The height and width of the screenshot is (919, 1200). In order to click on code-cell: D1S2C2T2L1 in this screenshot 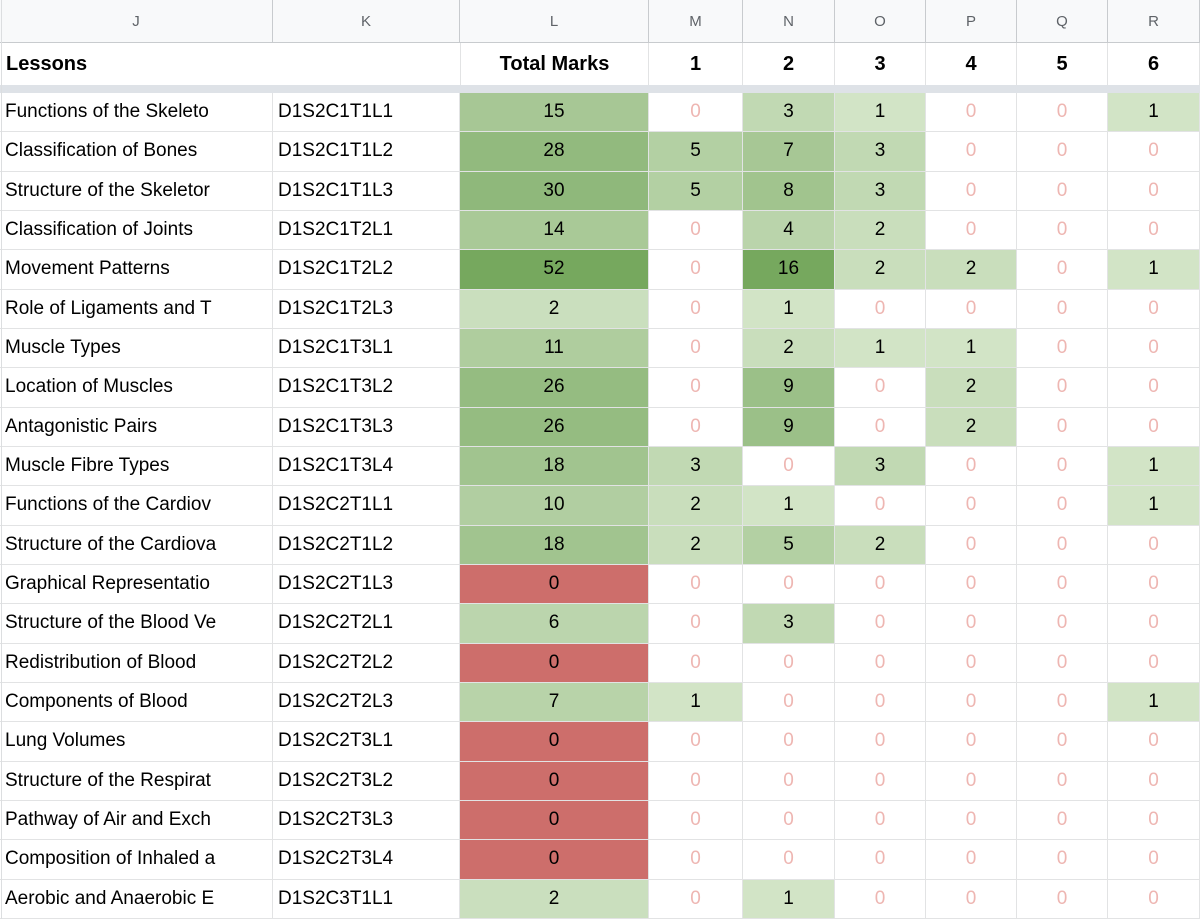, I will do `click(366, 624)`.